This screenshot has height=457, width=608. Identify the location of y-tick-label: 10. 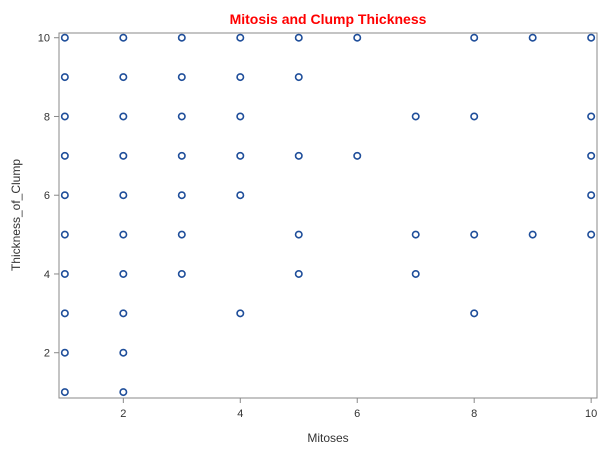
(44, 39).